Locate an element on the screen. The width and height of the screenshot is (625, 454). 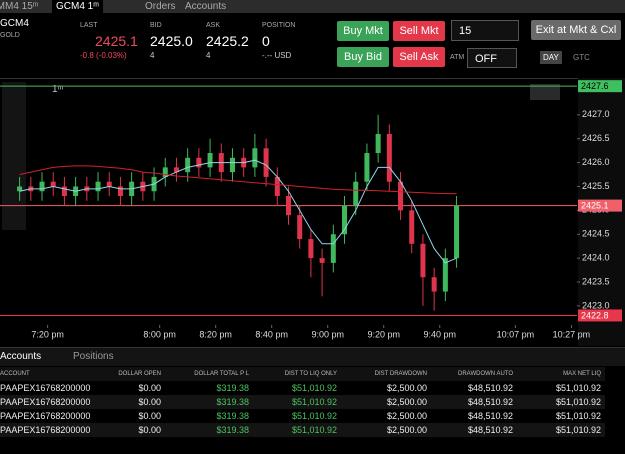
buy-bid: Buy Bid is located at coordinates (363, 57).